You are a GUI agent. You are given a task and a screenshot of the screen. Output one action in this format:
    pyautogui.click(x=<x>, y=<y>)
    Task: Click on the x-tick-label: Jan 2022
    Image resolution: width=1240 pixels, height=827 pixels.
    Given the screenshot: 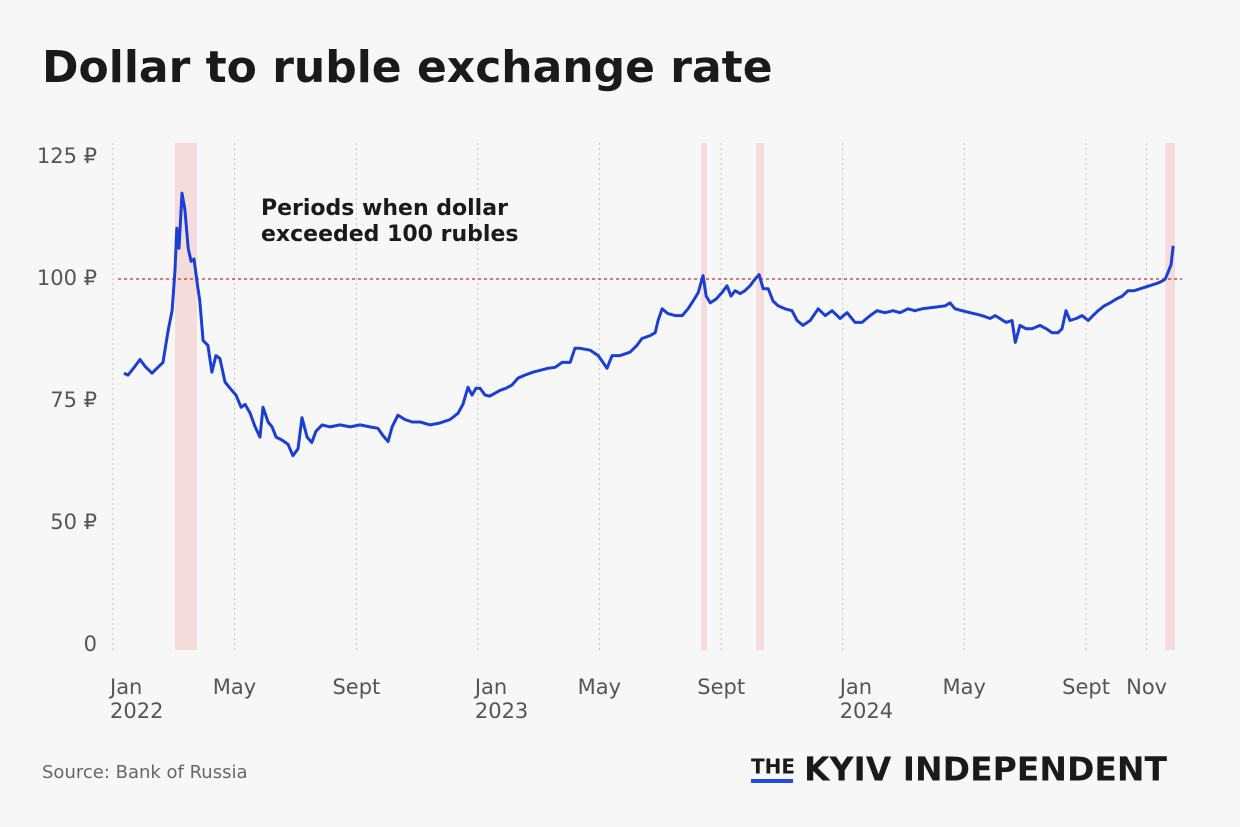 What is the action you would take?
    pyautogui.click(x=135, y=699)
    